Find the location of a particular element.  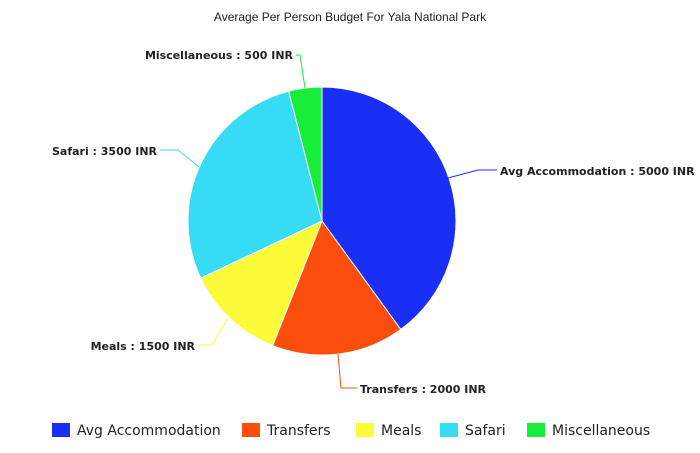

legend-item-avg-accommodation: Avg Accommodation is located at coordinates (136, 431).